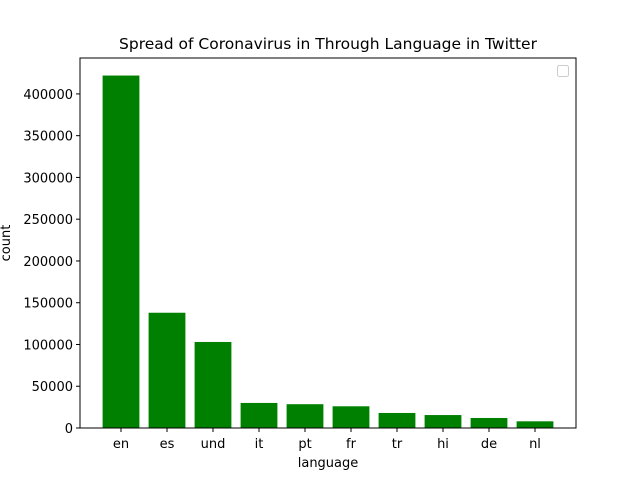  I want to click on y-tick-label-200000: 200000, so click(48, 262).